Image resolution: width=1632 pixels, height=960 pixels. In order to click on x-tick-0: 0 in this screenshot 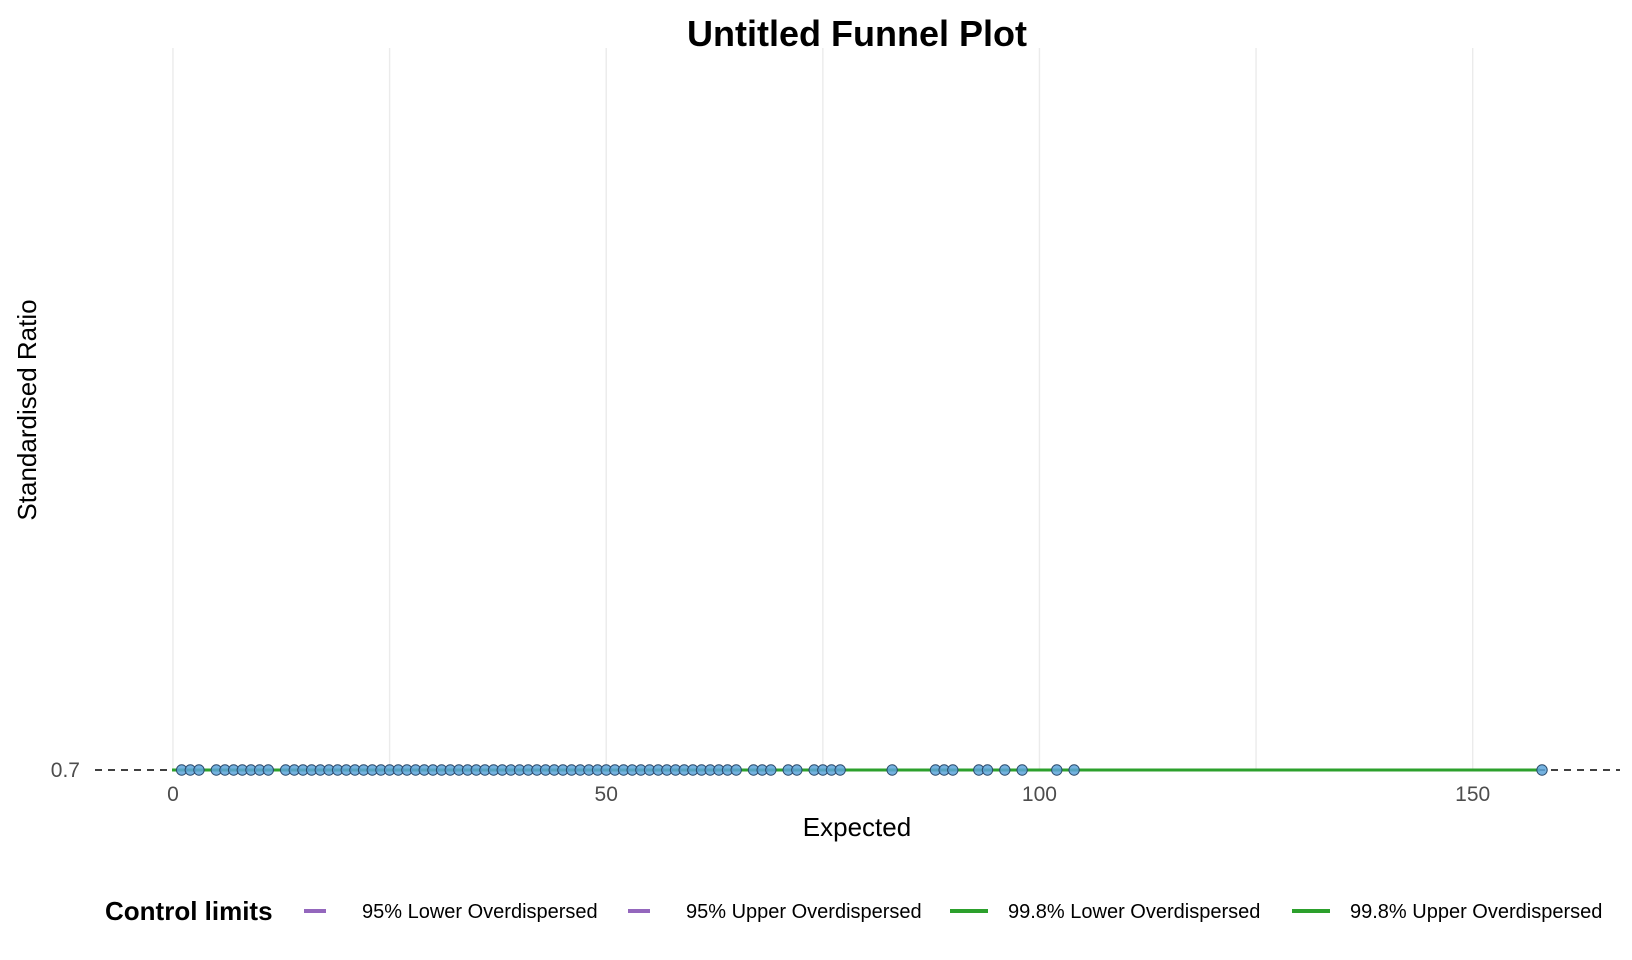, I will do `click(173, 794)`.